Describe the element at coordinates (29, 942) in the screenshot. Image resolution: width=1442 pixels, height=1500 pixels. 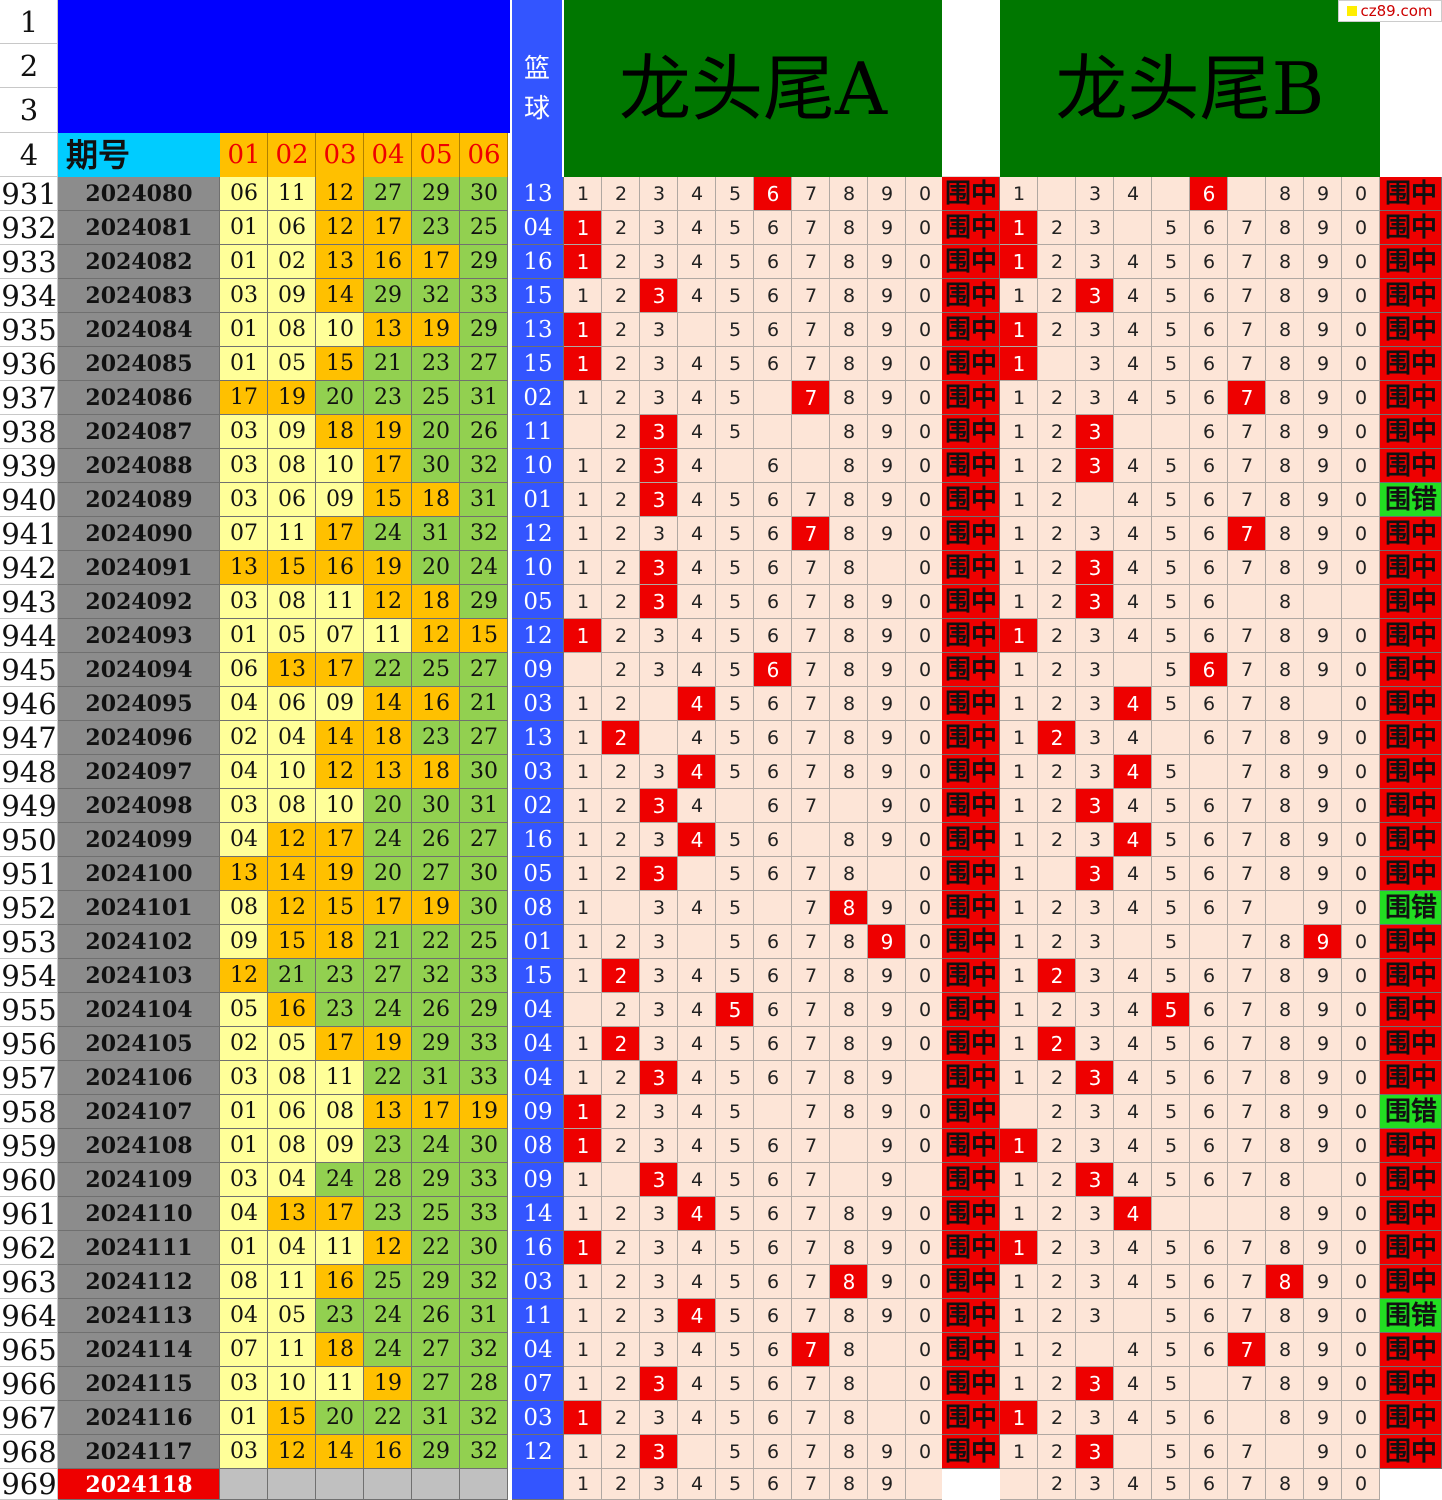
I see `row-number: 953` at that location.